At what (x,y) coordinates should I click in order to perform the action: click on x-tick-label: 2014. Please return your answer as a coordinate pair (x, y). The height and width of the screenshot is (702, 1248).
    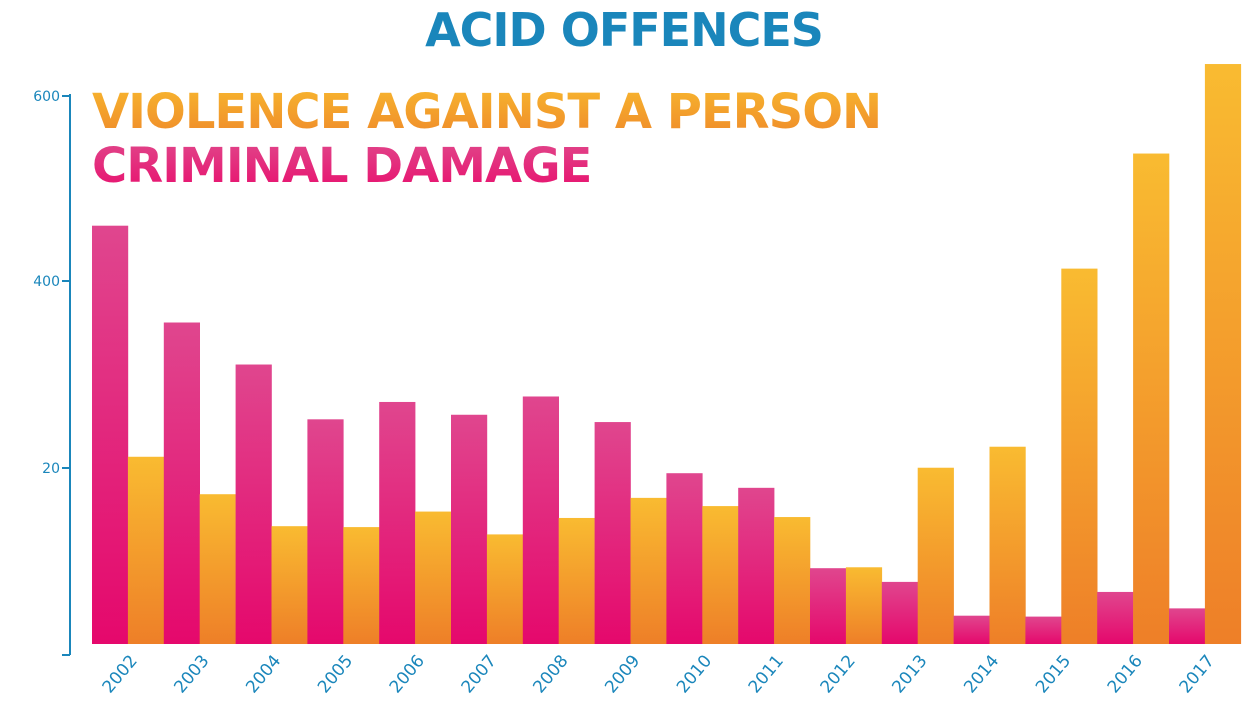
    Looking at the image, I should click on (981, 674).